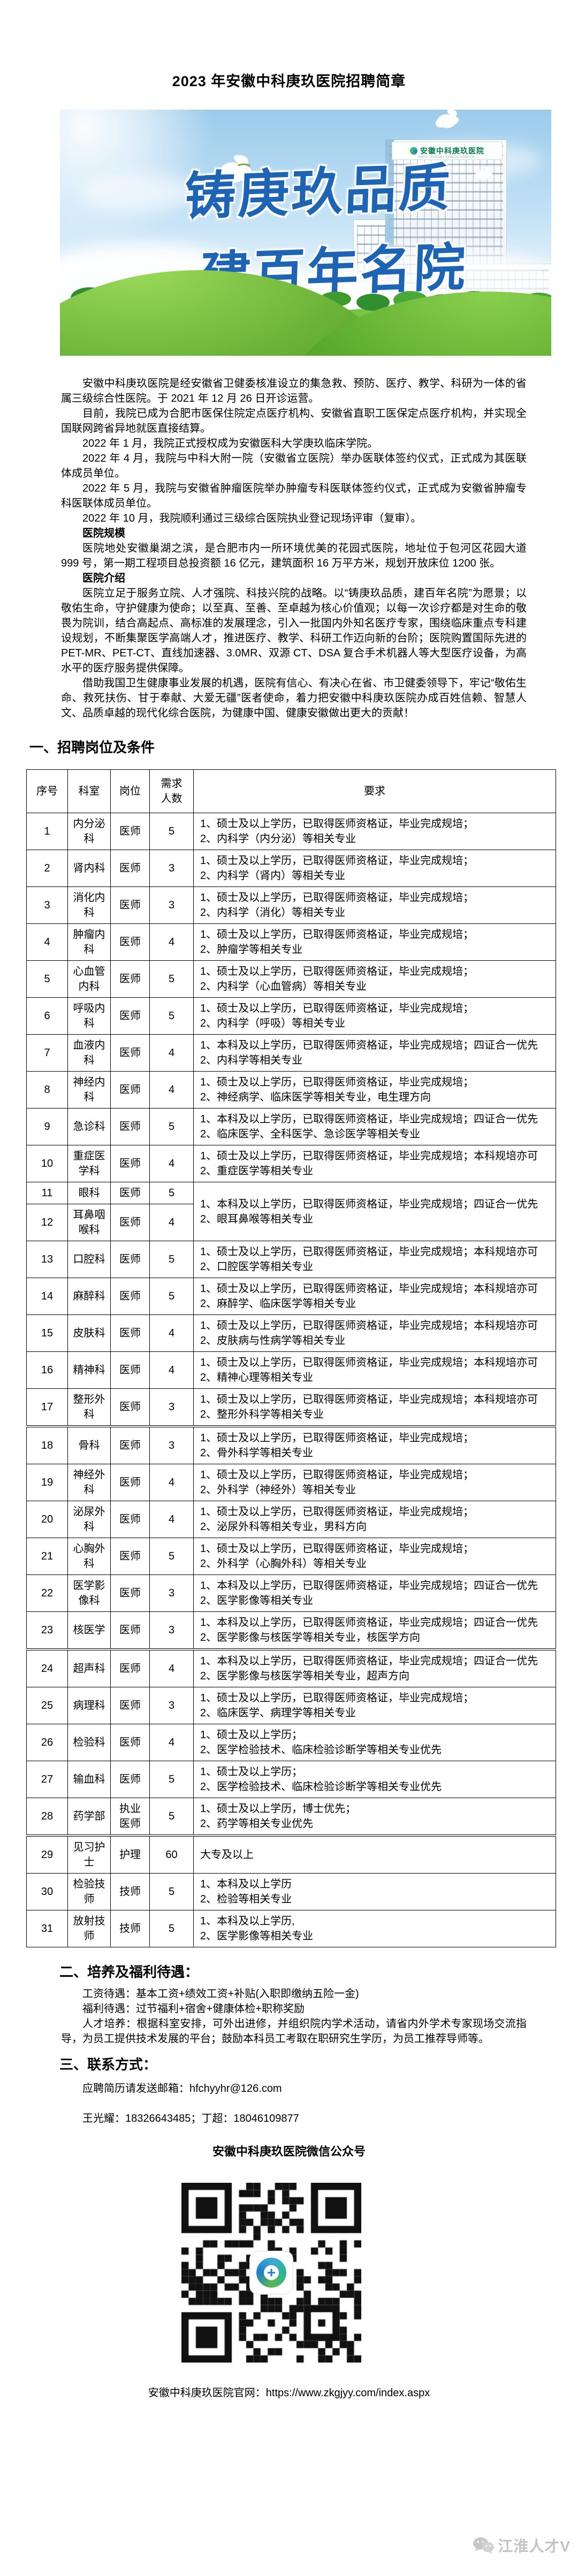  What do you see at coordinates (227, 1855) in the screenshot?
I see `requirement-line: 大专及以上` at bounding box center [227, 1855].